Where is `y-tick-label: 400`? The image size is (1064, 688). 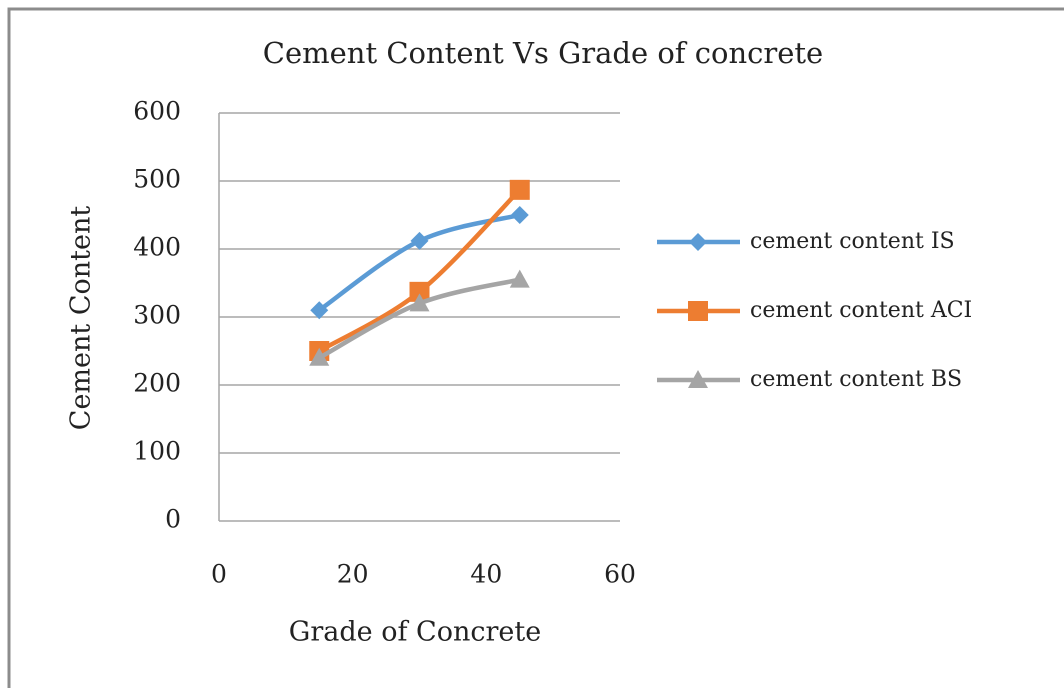
y-tick-label: 400 is located at coordinates (157, 247).